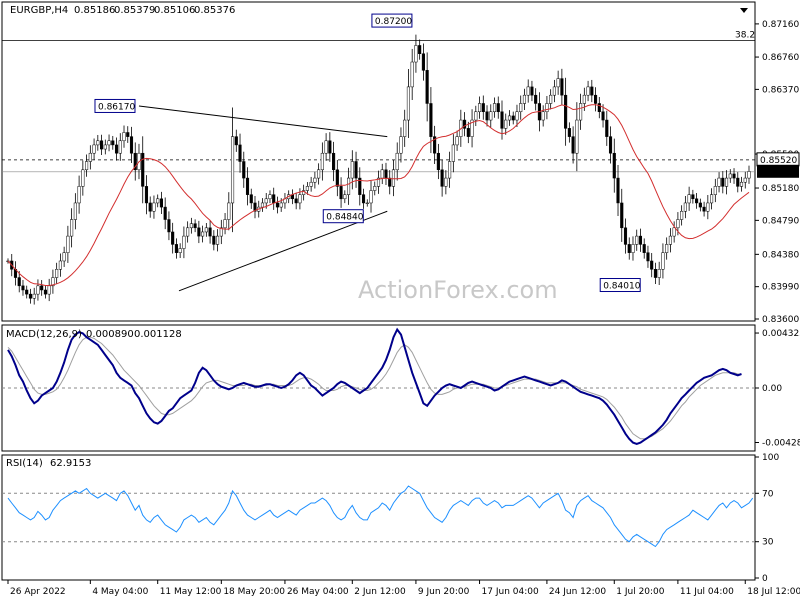 Image resolution: width=800 pixels, height=600 pixels. Describe the element at coordinates (393, 22) in the screenshot. I see `annotation-label-0: 0.87200` at that location.